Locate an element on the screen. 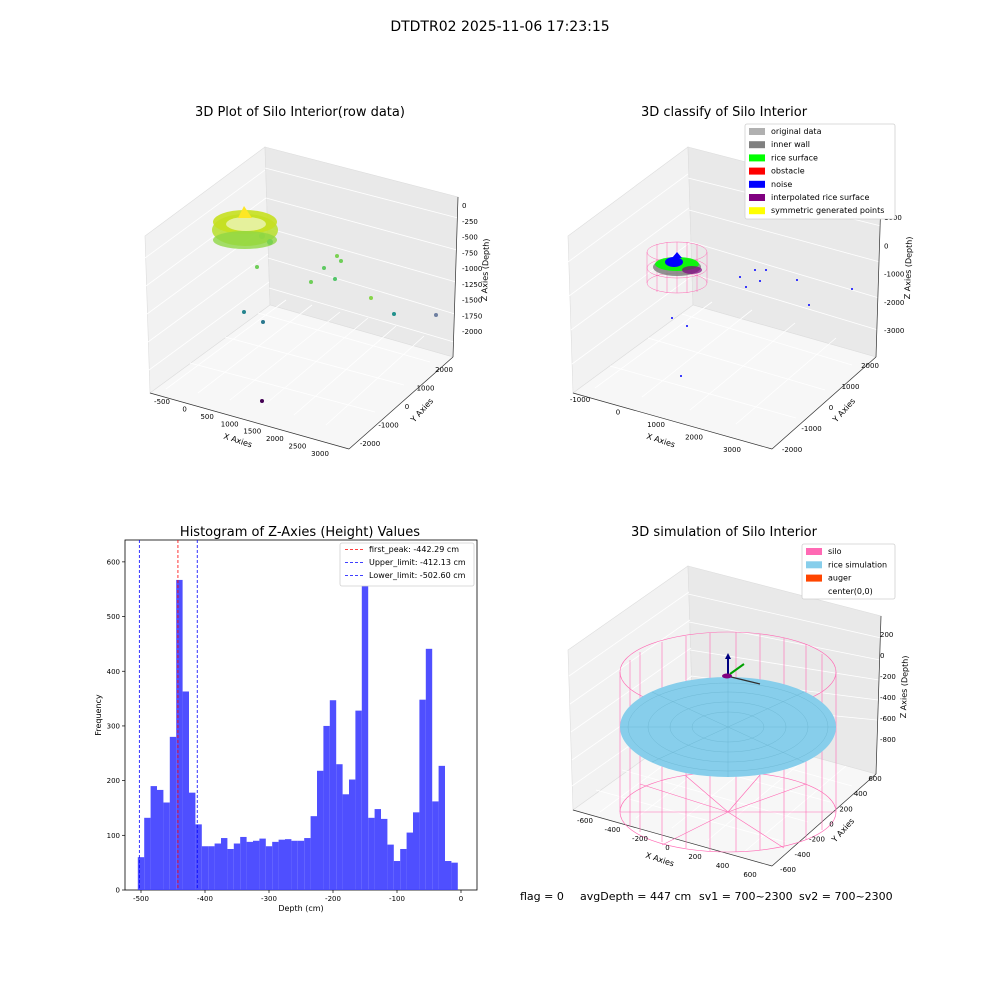  classify-y-tick-label: -2000 is located at coordinates (792, 450).